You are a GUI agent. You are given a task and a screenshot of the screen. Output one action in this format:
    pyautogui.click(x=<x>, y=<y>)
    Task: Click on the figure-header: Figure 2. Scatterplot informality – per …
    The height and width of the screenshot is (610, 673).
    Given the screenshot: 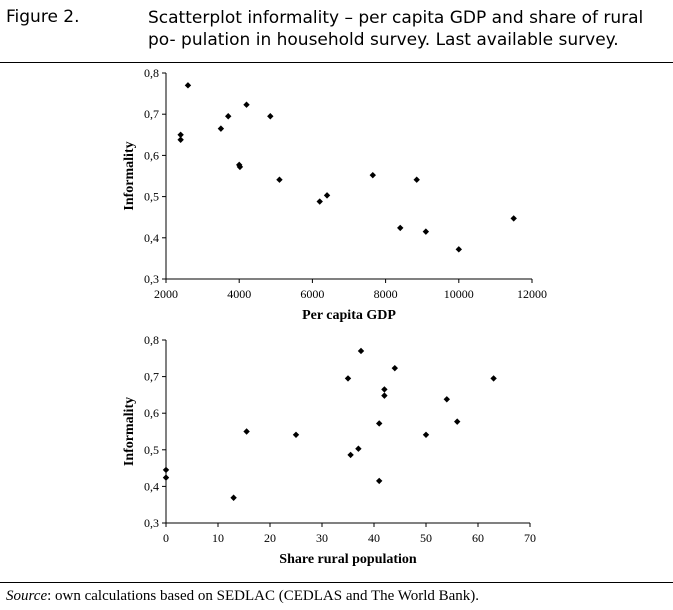 What is the action you would take?
    pyautogui.click(x=336, y=31)
    